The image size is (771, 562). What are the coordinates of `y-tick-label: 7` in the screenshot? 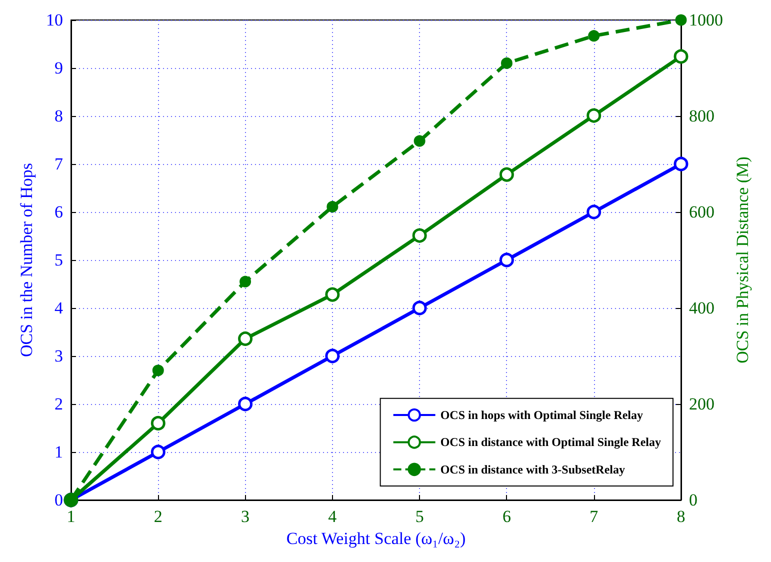 It's located at (59, 164).